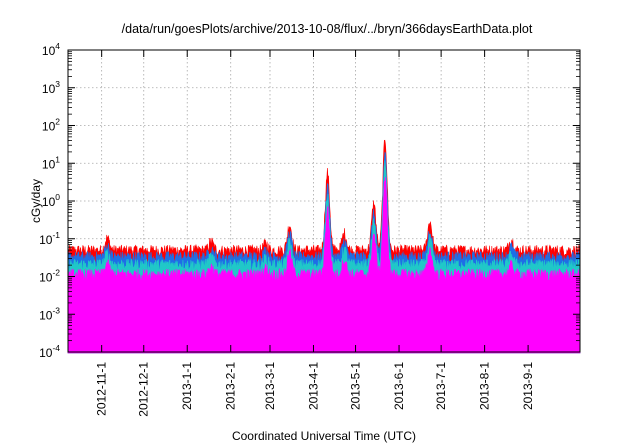 This screenshot has height=448, width=640. I want to click on y-tick-label: 10⁻¹, so click(49, 238).